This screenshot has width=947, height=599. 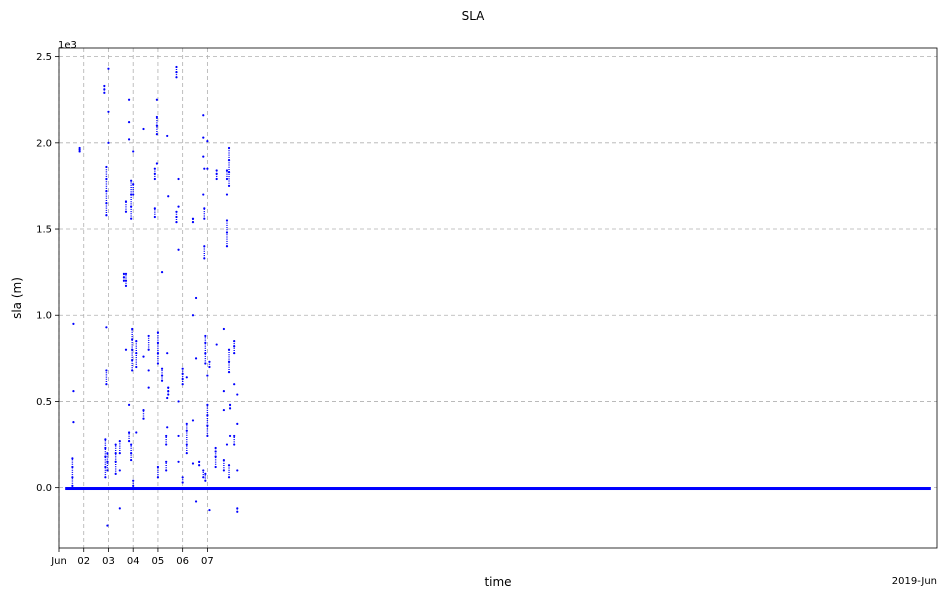 I want to click on y-tick-label: 2.0, so click(x=44, y=143).